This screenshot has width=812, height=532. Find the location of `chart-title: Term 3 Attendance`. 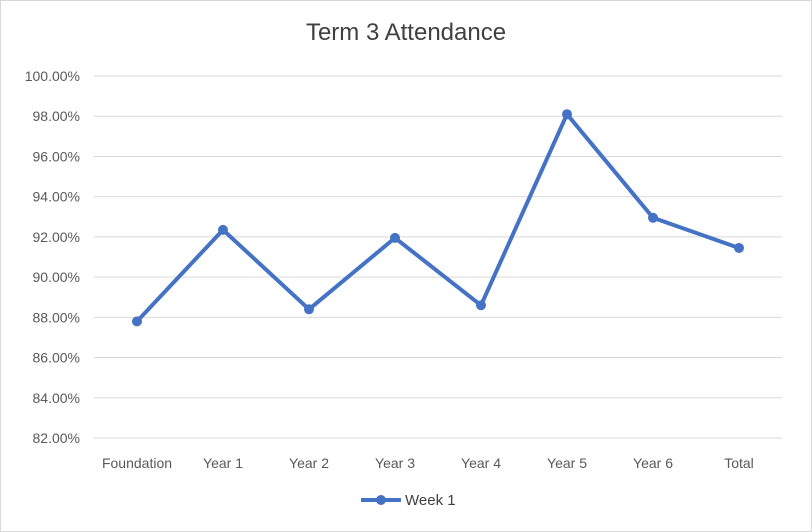

chart-title: Term 3 Attendance is located at coordinates (406, 32).